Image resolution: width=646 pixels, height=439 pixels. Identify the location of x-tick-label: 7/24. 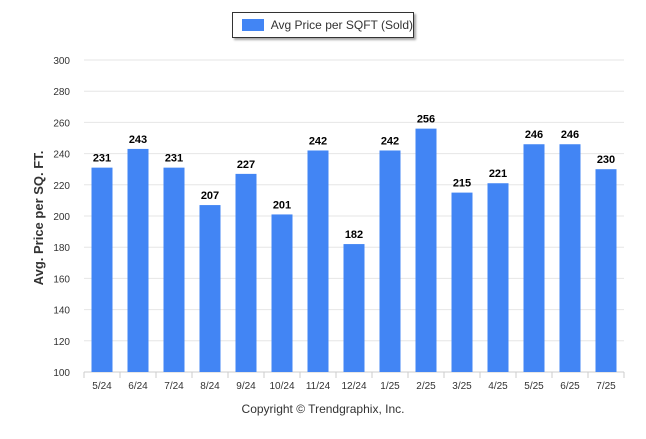
(174, 386).